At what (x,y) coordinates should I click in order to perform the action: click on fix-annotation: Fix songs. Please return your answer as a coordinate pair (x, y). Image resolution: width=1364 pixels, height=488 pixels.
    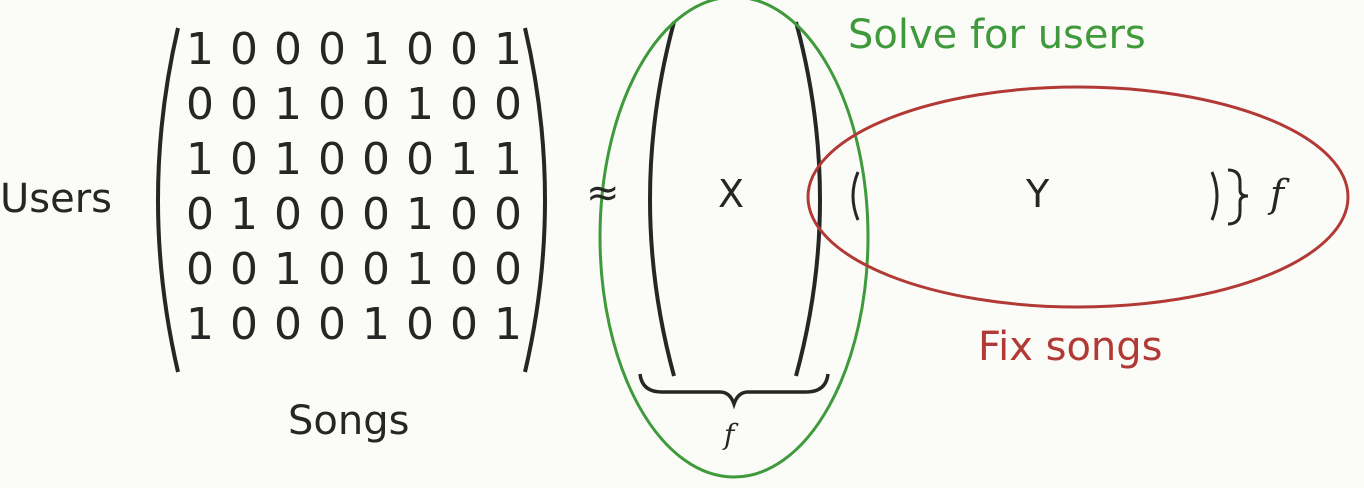
    Looking at the image, I should click on (1070, 347).